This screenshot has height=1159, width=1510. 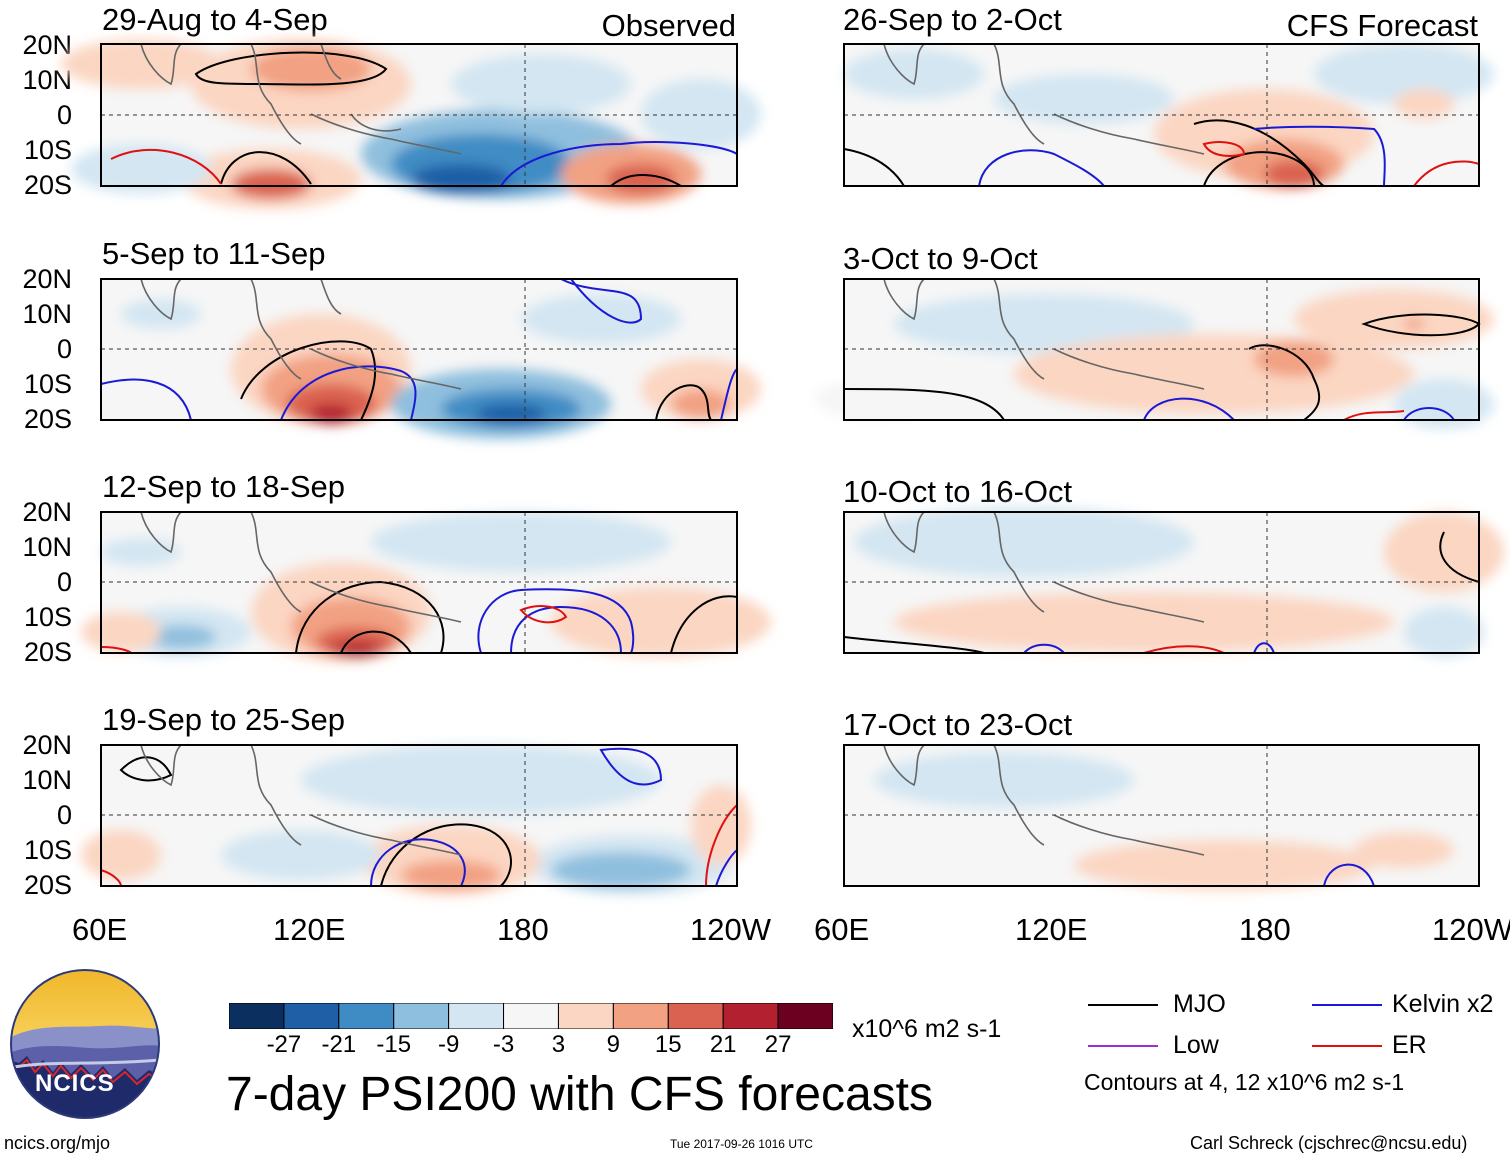 What do you see at coordinates (558, 1044) in the screenshot?
I see `colorbar-tick-label: 3` at bounding box center [558, 1044].